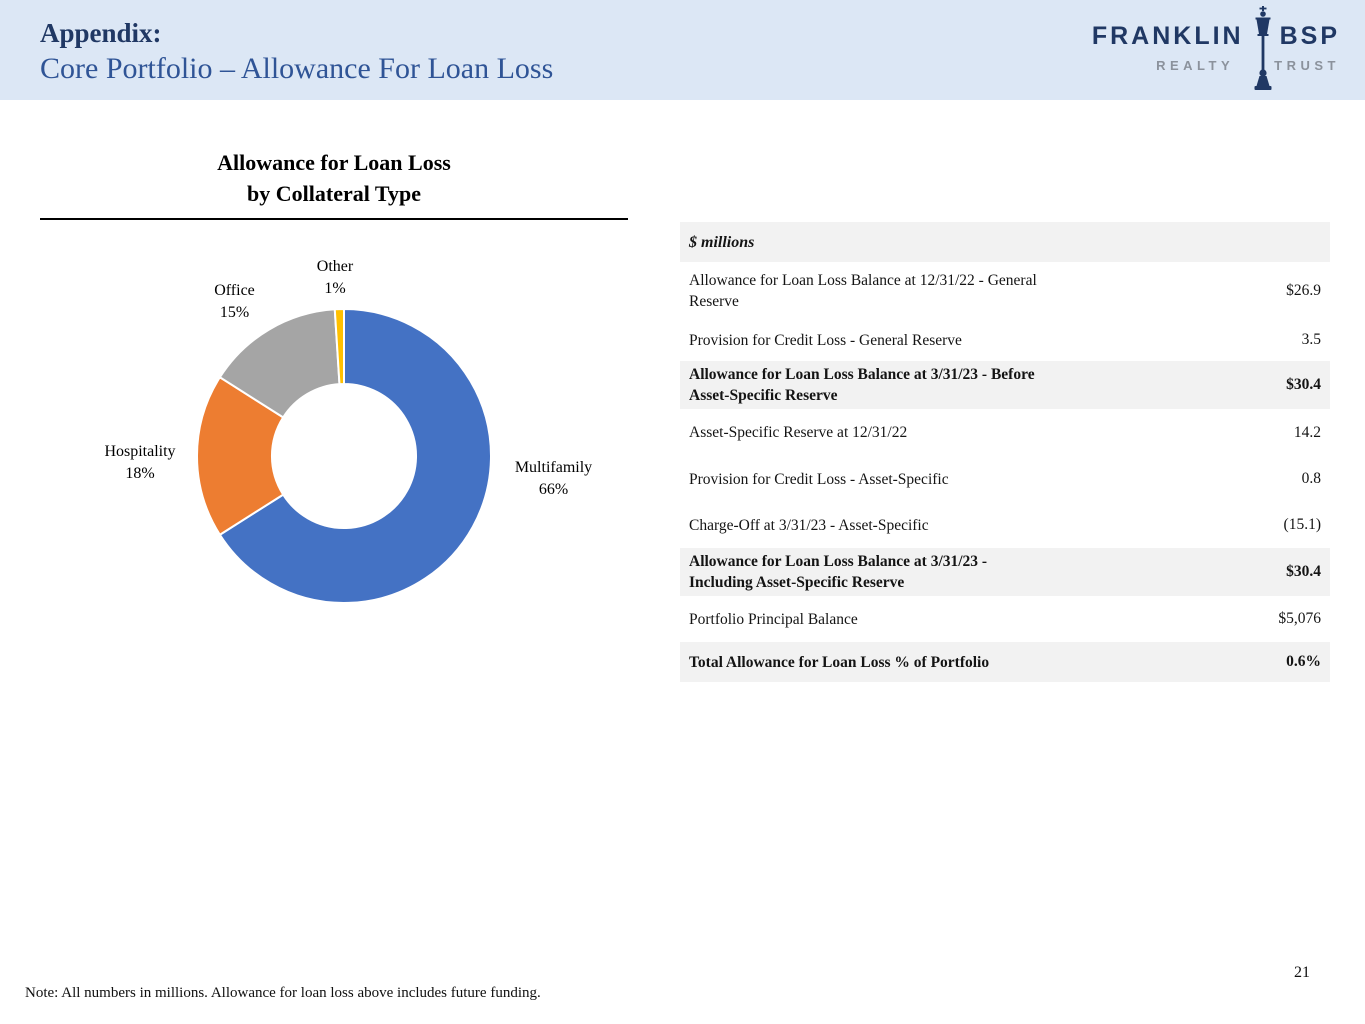 This screenshot has height=1024, width=1365. What do you see at coordinates (339, 347) in the screenshot?
I see `donut-slice-other` at bounding box center [339, 347].